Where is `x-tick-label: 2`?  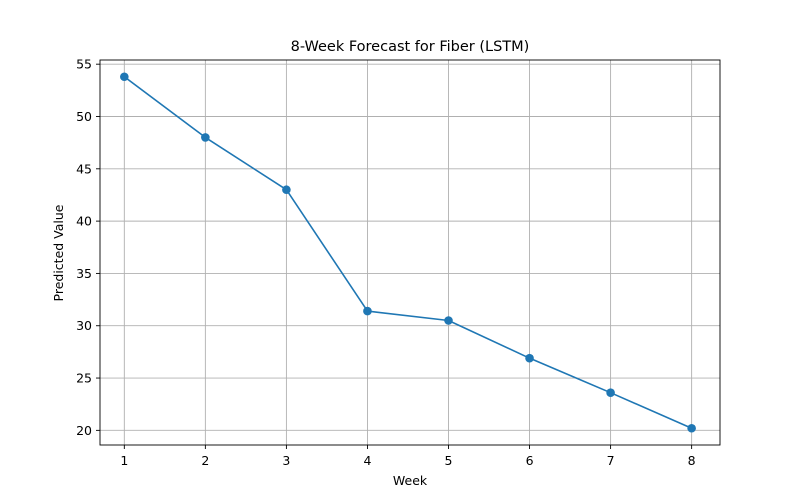
x-tick-label: 2 is located at coordinates (205, 460).